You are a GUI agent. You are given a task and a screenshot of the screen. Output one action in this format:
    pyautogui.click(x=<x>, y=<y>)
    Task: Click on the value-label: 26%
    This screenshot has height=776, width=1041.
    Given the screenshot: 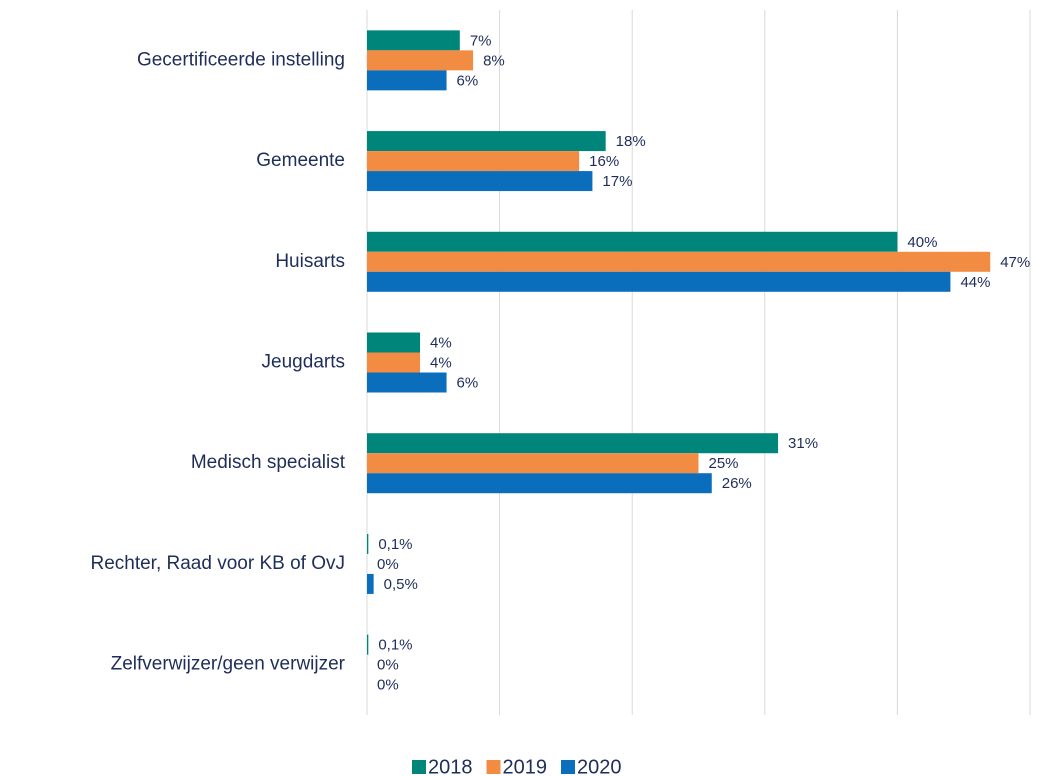 What is the action you would take?
    pyautogui.click(x=737, y=483)
    